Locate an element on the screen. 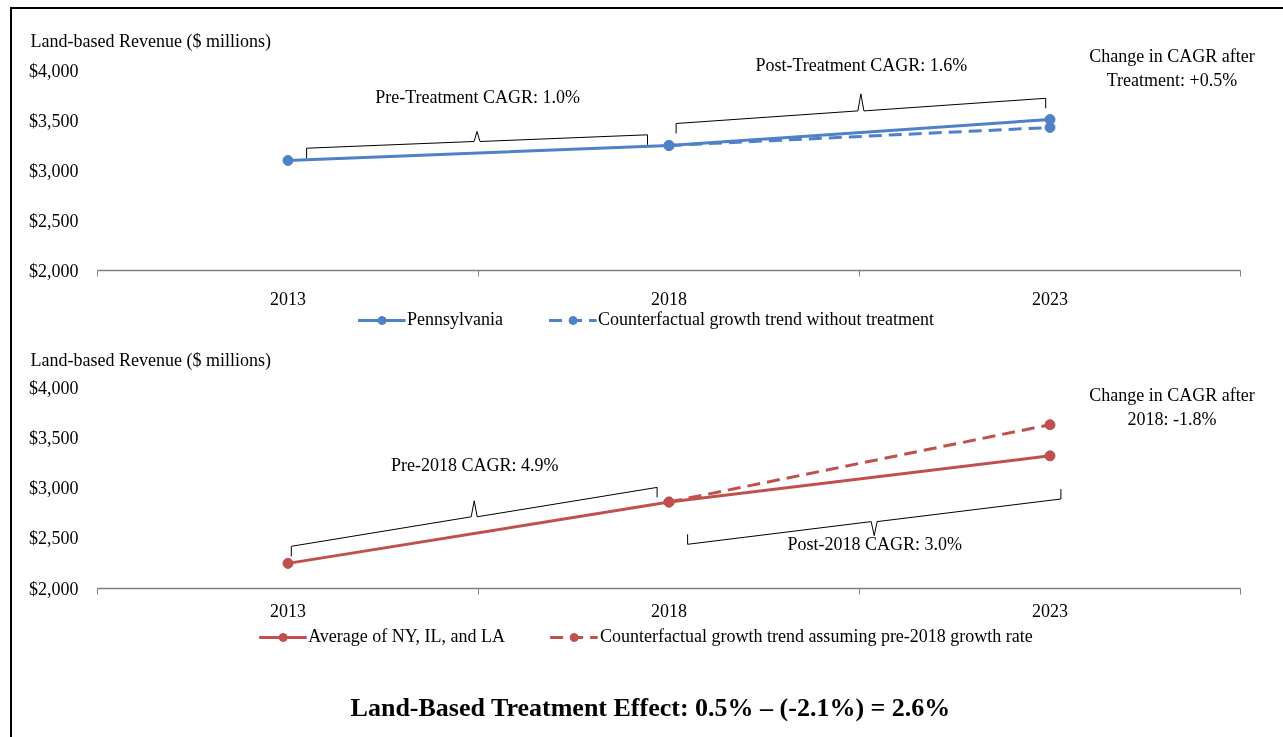 This screenshot has height=737, width=1283. annotation: Change in CAGR after Treatment: +0.5% is located at coordinates (1172, 67).